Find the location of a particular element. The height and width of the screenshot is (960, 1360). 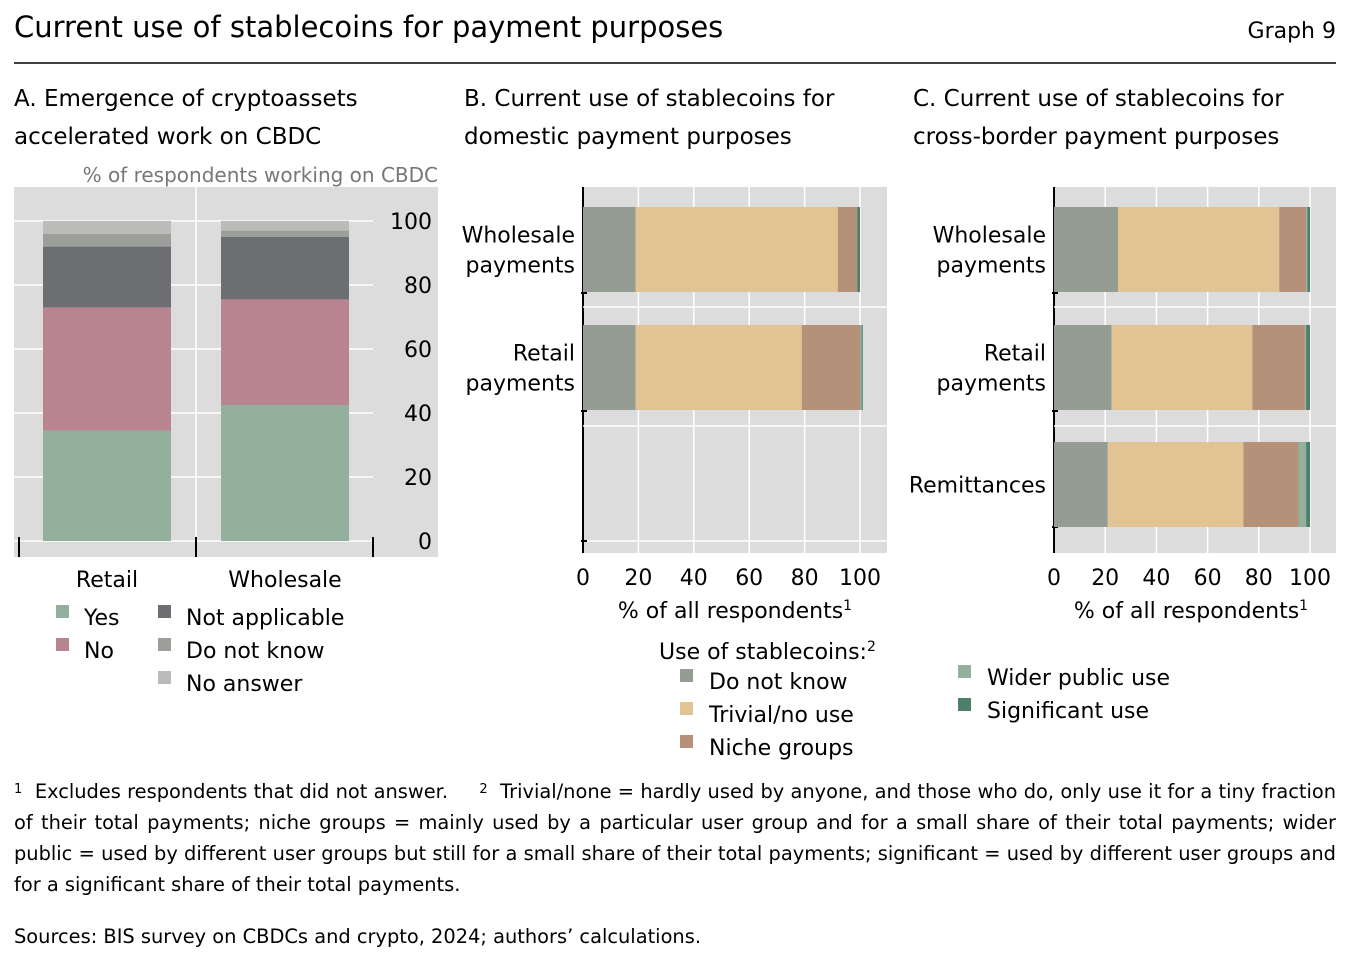

panel-b-legend-label: Do not know is located at coordinates (778, 682).